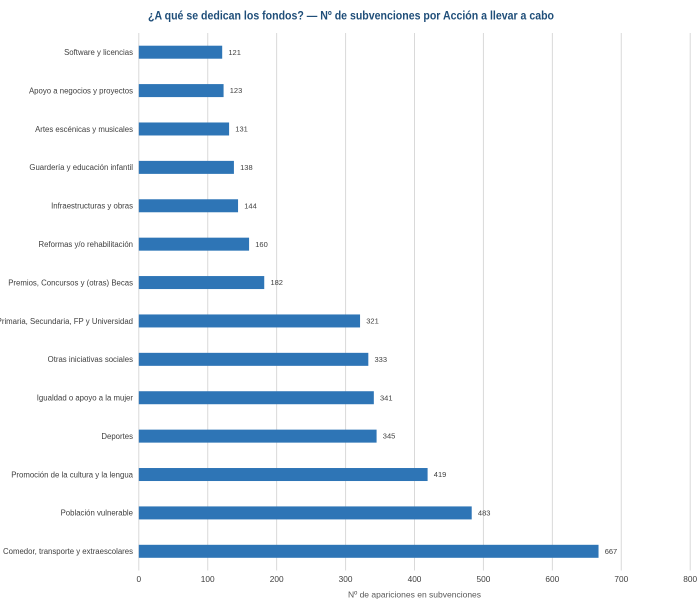 The height and width of the screenshot is (610, 700). What do you see at coordinates (97, 513) in the screenshot?
I see `svg-text: Población vulnerable` at bounding box center [97, 513].